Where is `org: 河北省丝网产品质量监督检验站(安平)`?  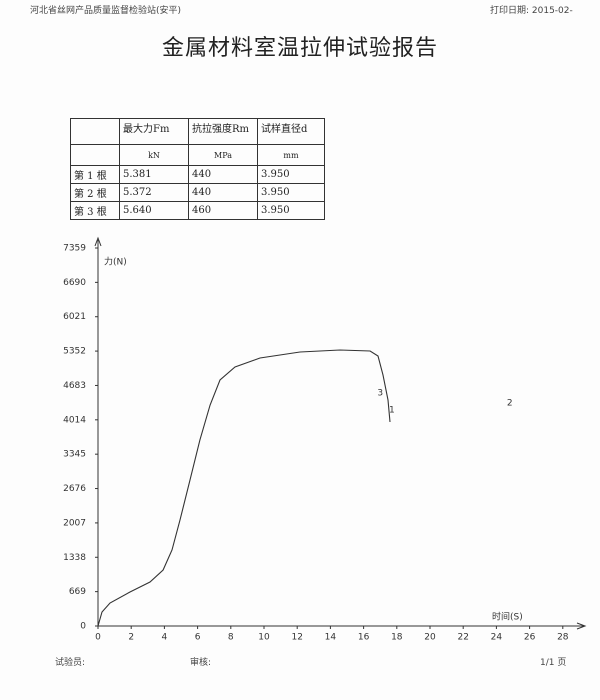
org: 河北省丝网产品质量监督检验站(安平) is located at coordinates (106, 11).